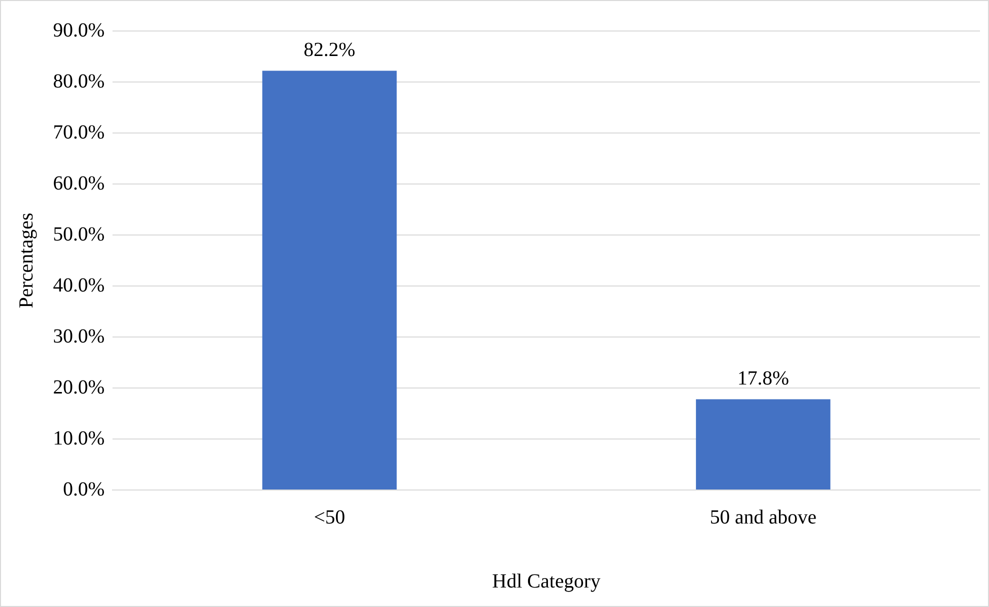  I want to click on data-label: 82.2%, so click(330, 50).